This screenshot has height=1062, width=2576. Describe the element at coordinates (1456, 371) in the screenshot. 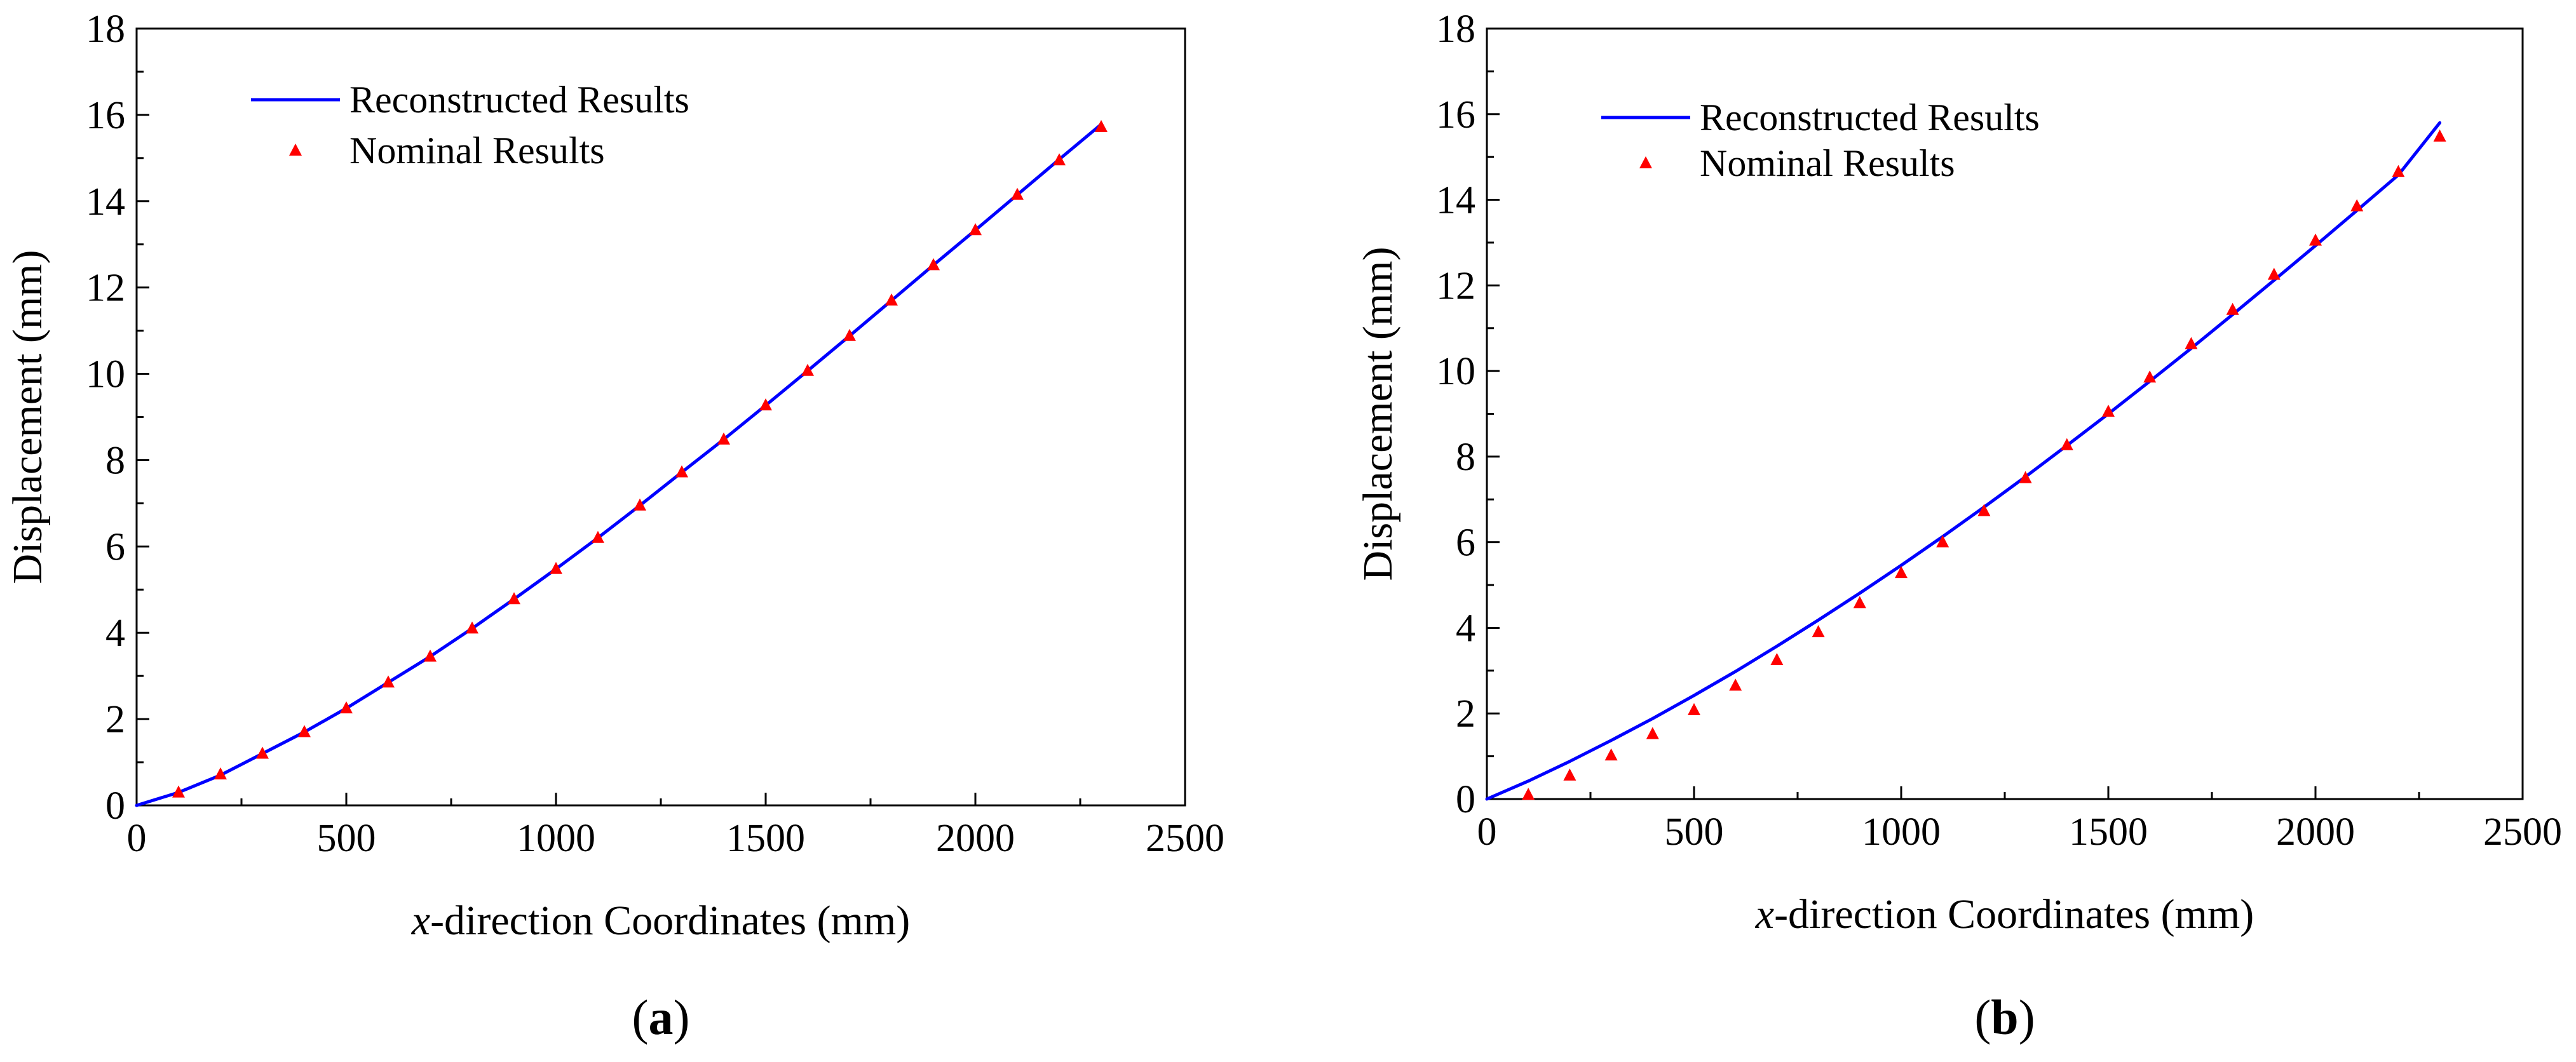

I see `y-tick-label: 10` at that location.